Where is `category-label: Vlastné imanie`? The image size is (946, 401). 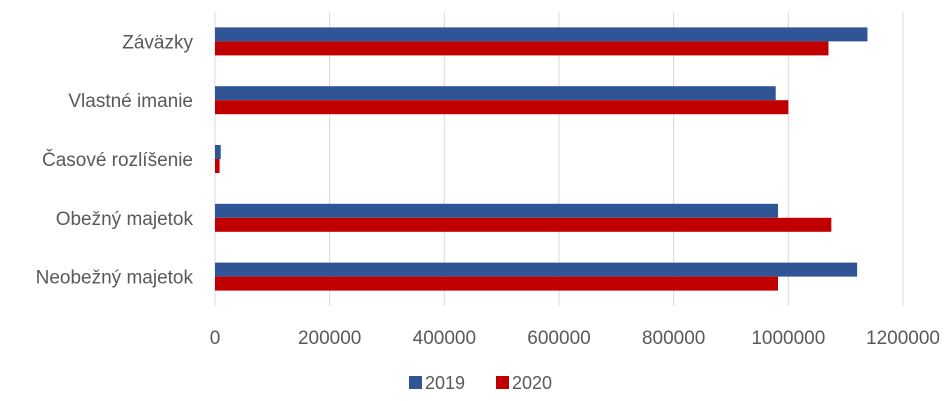 category-label: Vlastné imanie is located at coordinates (130, 101).